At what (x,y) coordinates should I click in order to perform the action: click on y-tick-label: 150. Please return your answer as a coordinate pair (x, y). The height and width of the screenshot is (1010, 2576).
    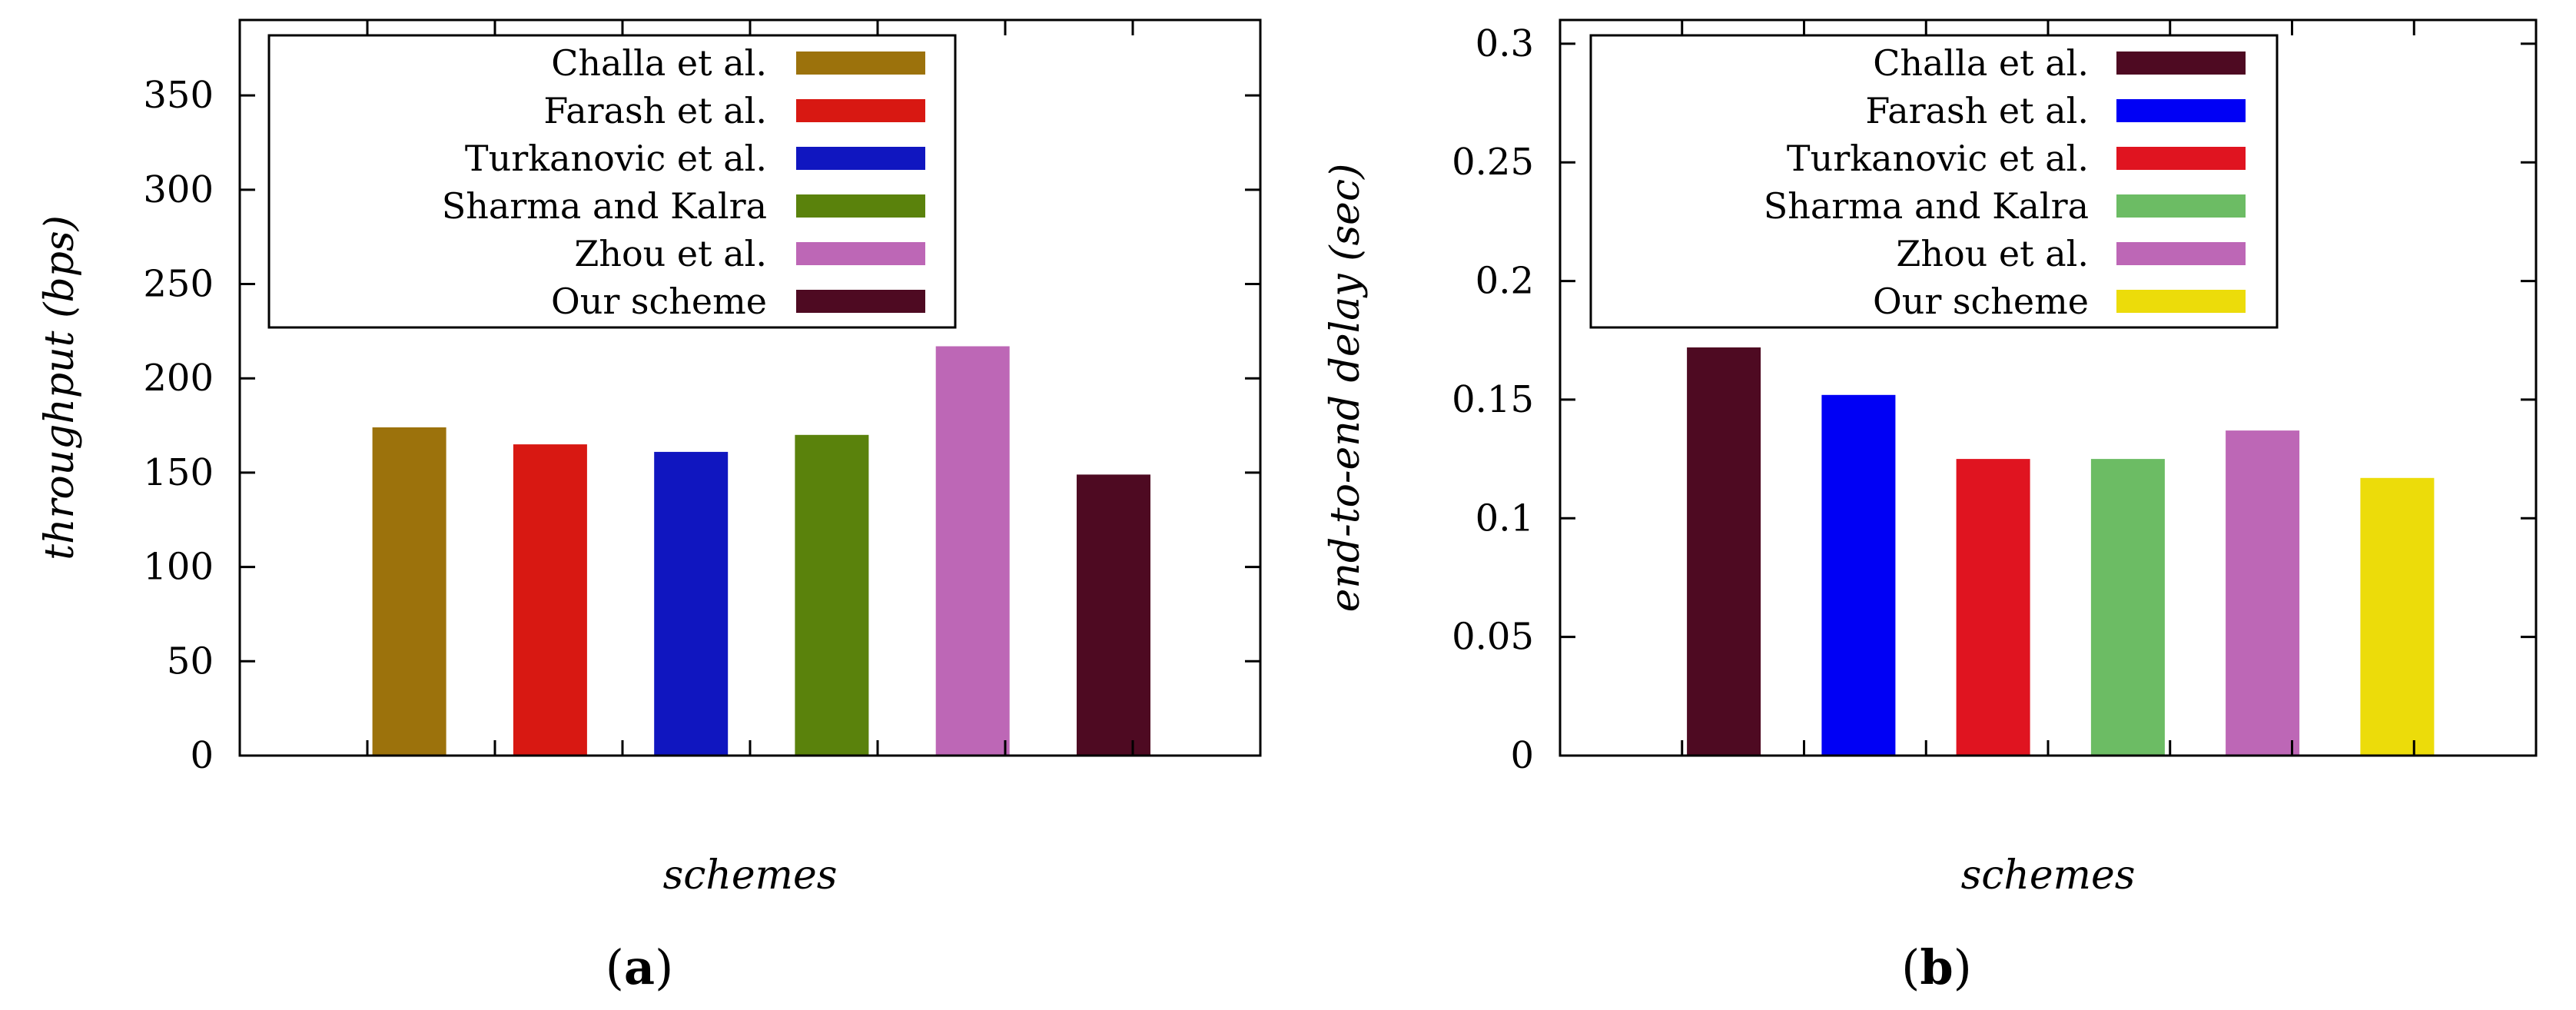
    Looking at the image, I should click on (178, 473).